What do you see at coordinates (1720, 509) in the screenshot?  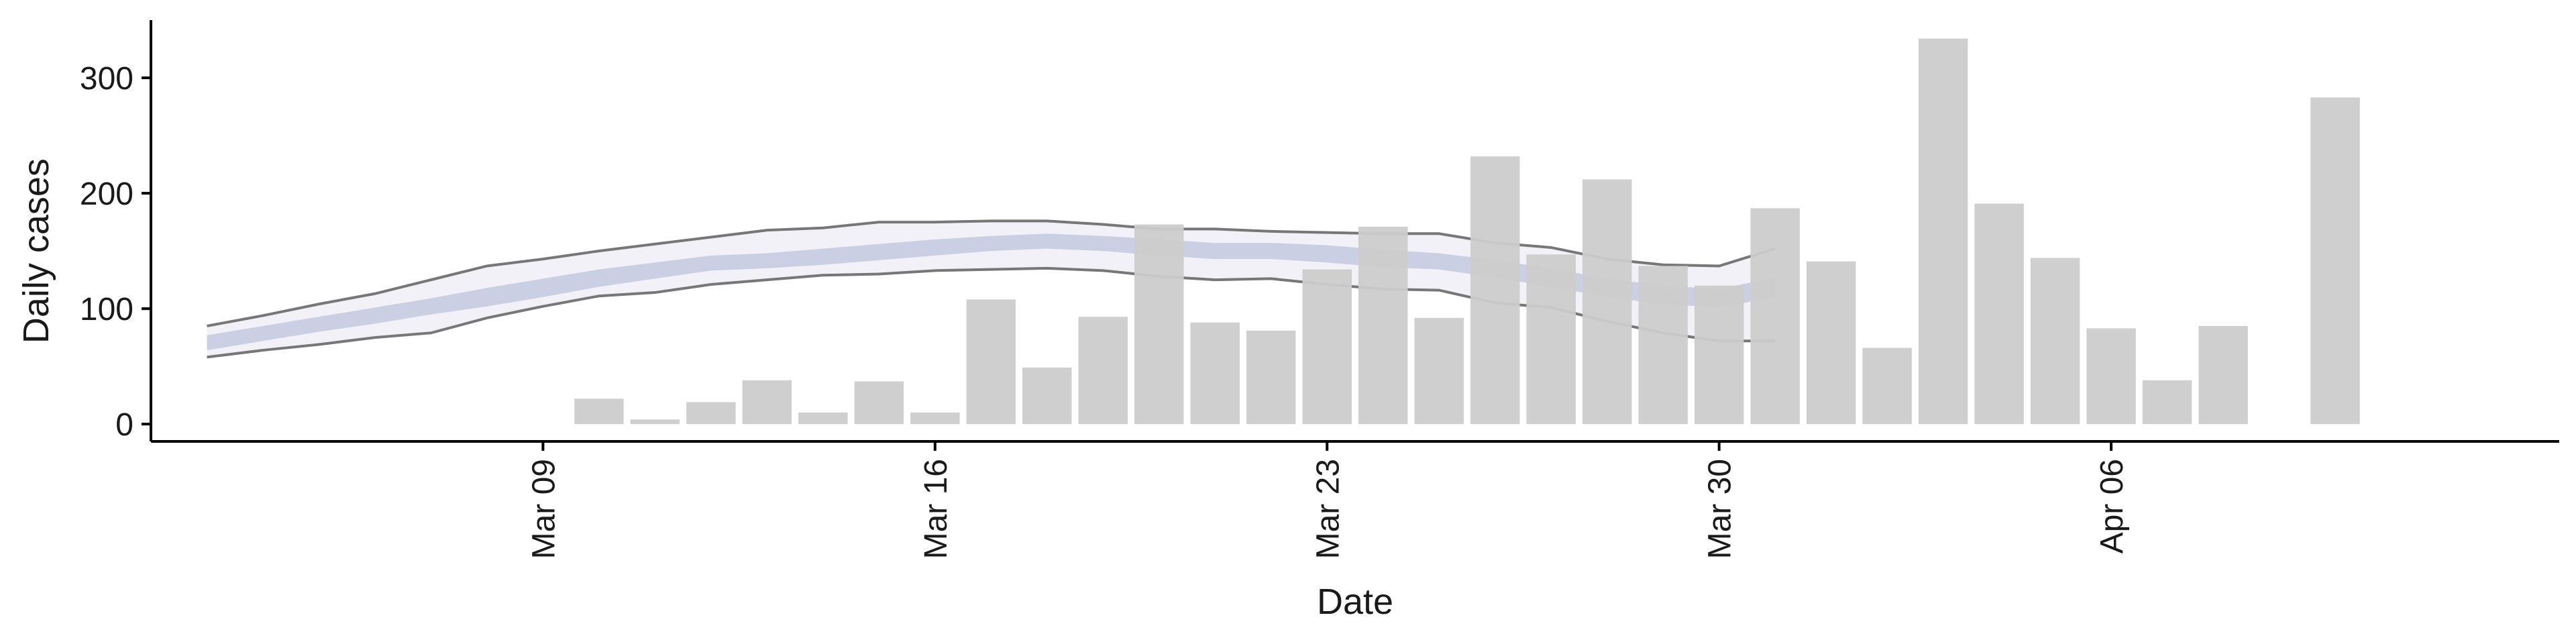 I see `x-tick-label-Mar 30: Mar 30` at bounding box center [1720, 509].